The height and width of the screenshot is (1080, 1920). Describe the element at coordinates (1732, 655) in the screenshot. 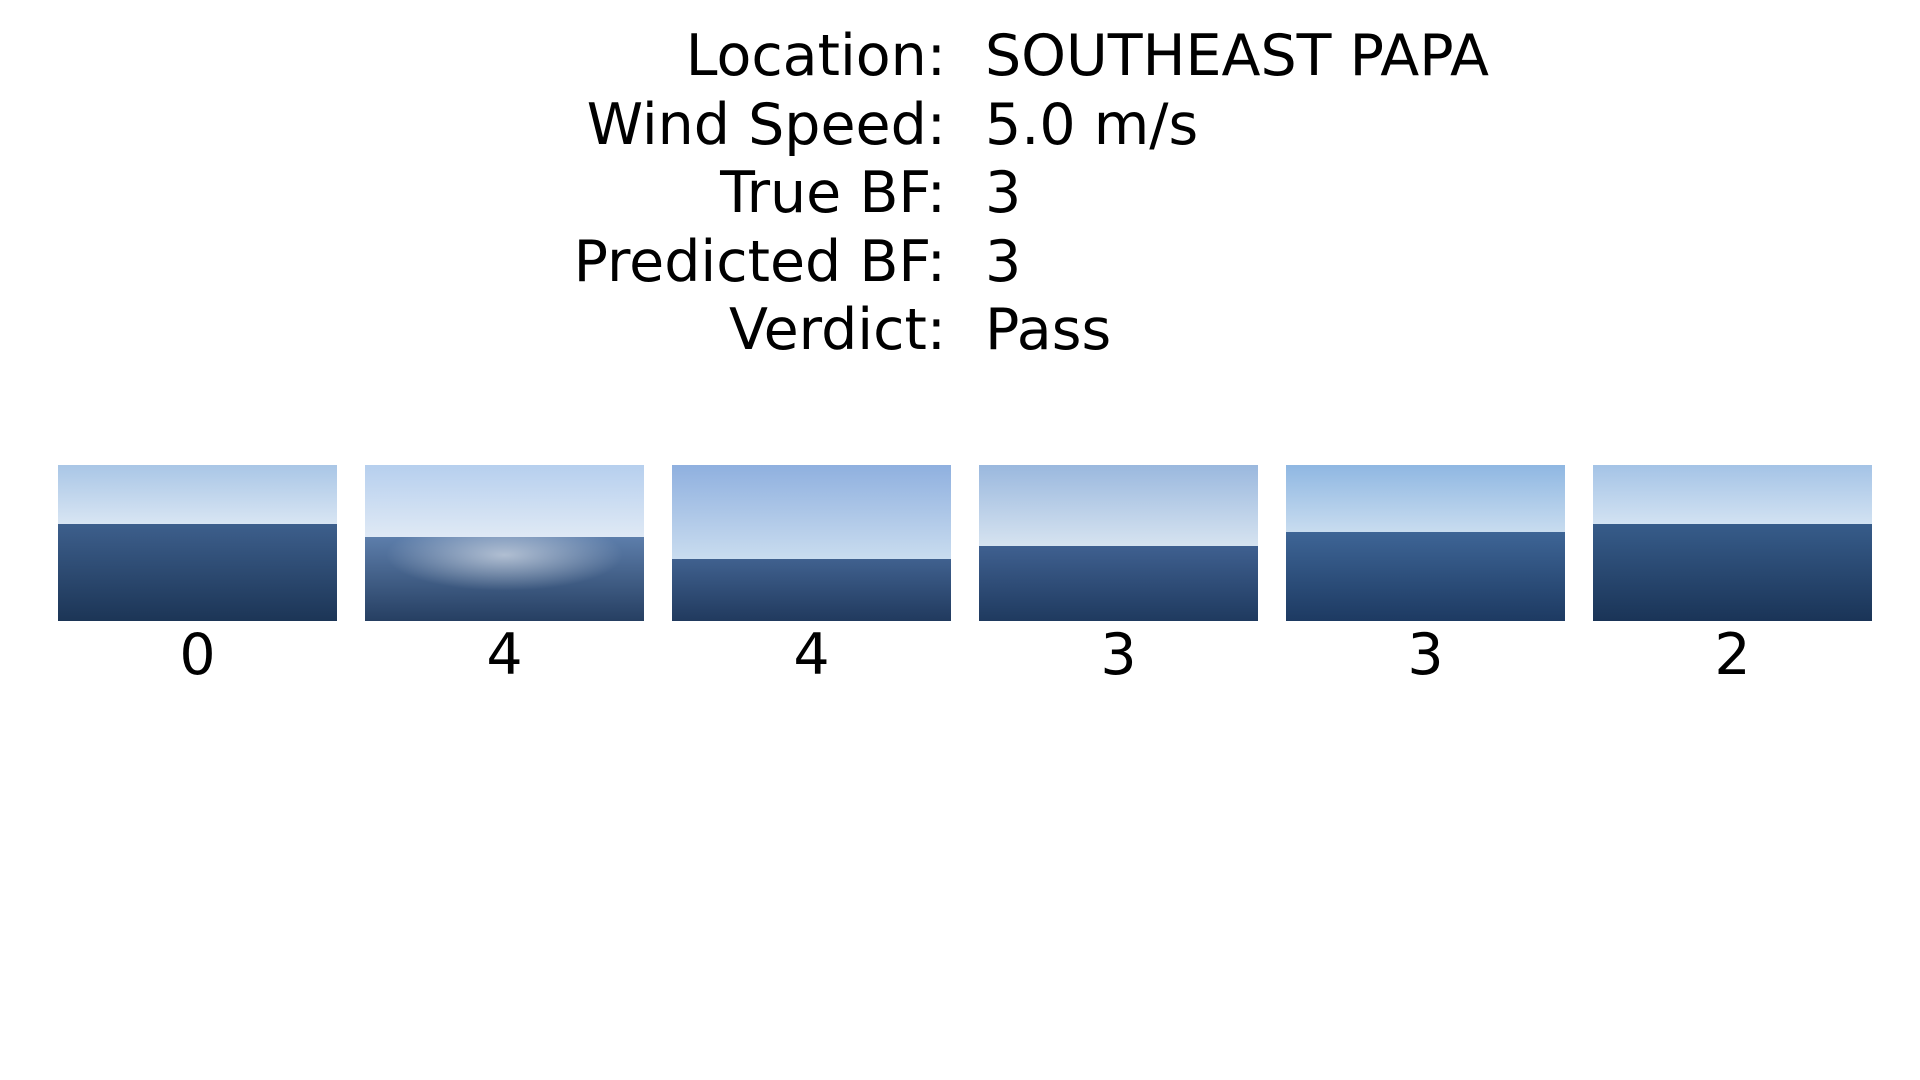

I see `thumbnail-label: 2` at that location.